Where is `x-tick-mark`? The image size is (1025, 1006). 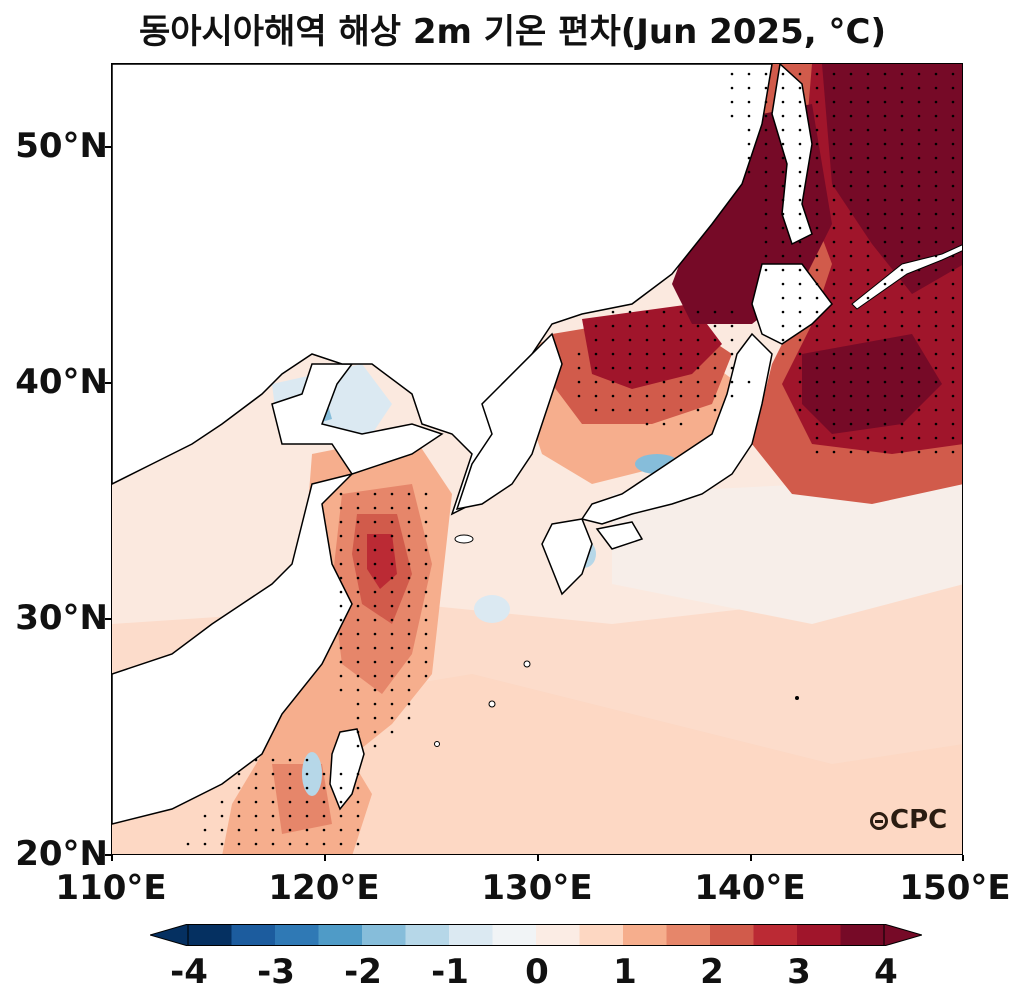 x-tick-mark is located at coordinates (963, 858).